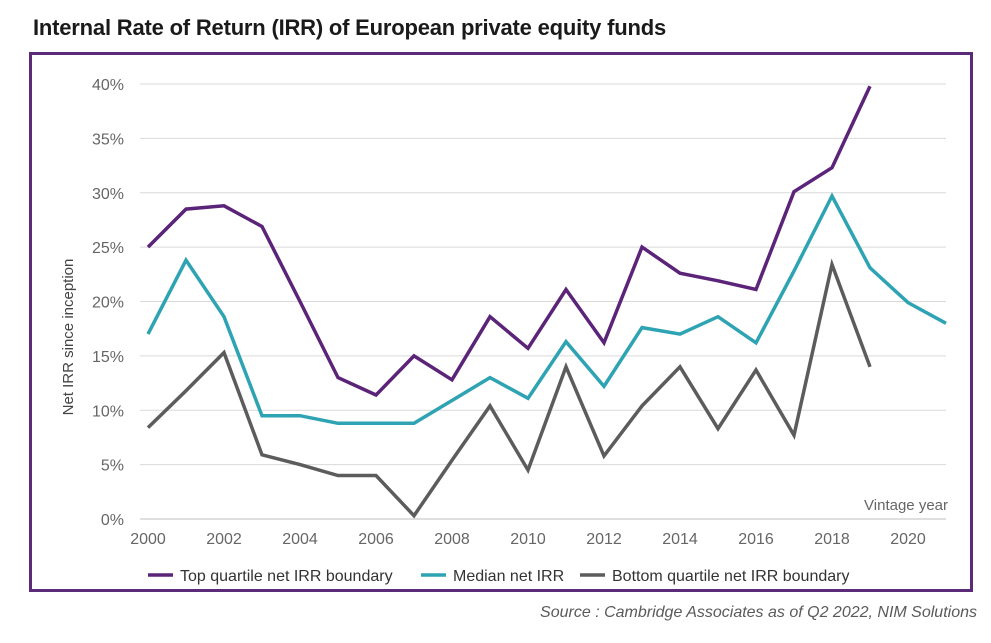  Describe the element at coordinates (604, 539) in the screenshot. I see `x-tick-label: 2012` at that location.